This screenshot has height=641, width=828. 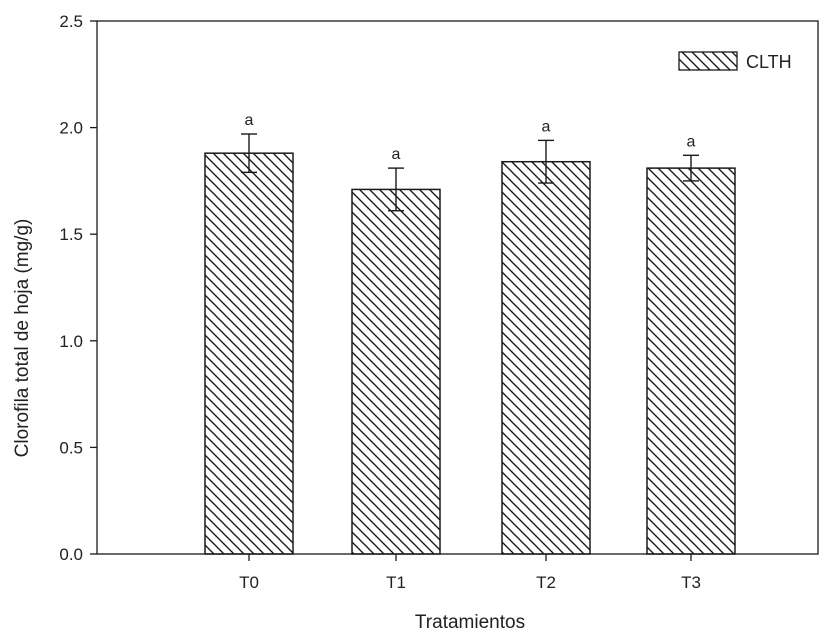 I want to click on x-axis-title: Tratamientos, so click(x=470, y=622).